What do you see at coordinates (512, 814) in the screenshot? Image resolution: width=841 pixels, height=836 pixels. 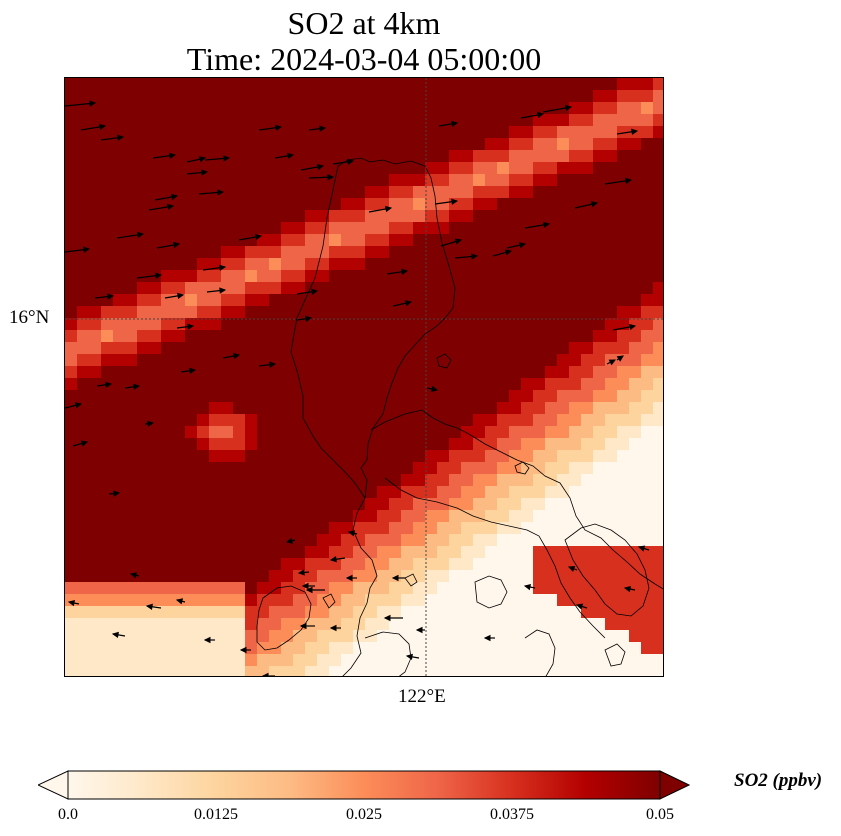 I see `colorbar-tick-3: 0.0375` at bounding box center [512, 814].